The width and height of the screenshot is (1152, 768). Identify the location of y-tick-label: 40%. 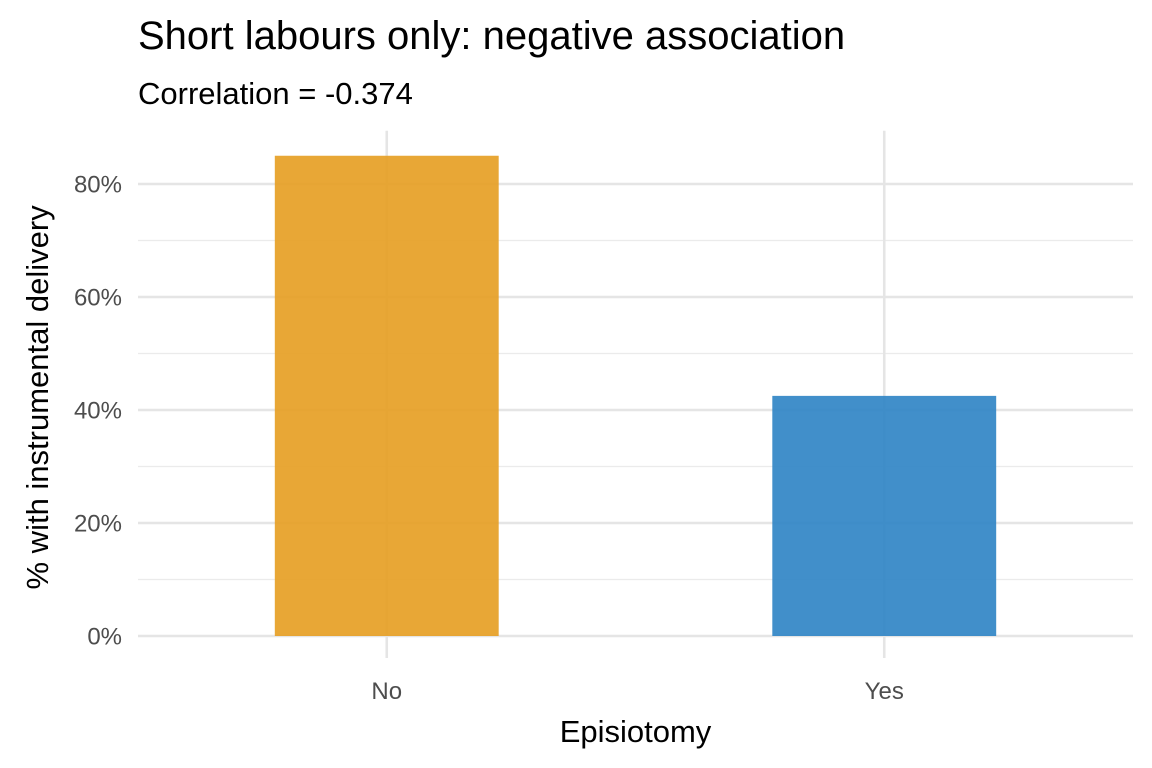
(98, 411).